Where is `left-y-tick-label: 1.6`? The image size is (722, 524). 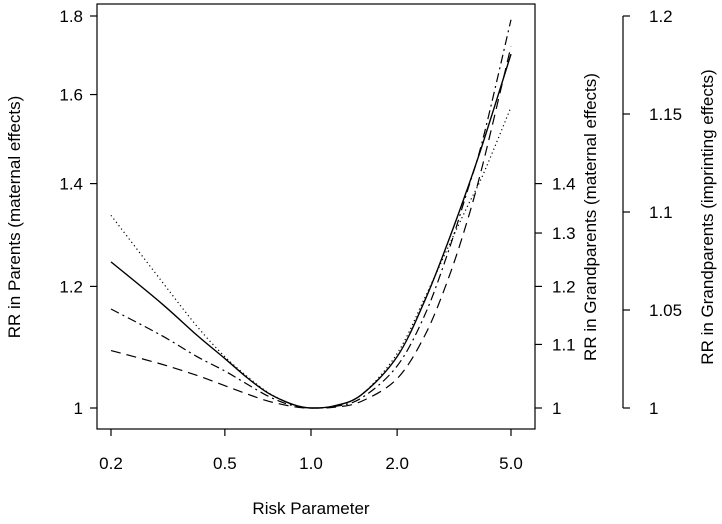 left-y-tick-label: 1.6 is located at coordinates (71, 95).